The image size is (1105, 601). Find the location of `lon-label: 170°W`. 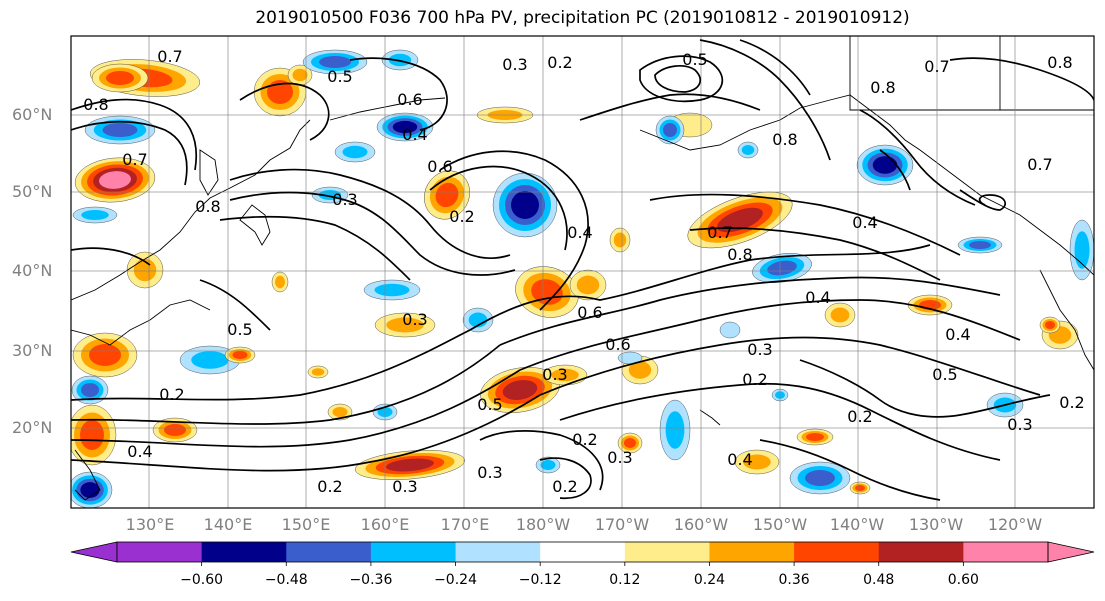

lon-label: 170°W is located at coordinates (622, 524).